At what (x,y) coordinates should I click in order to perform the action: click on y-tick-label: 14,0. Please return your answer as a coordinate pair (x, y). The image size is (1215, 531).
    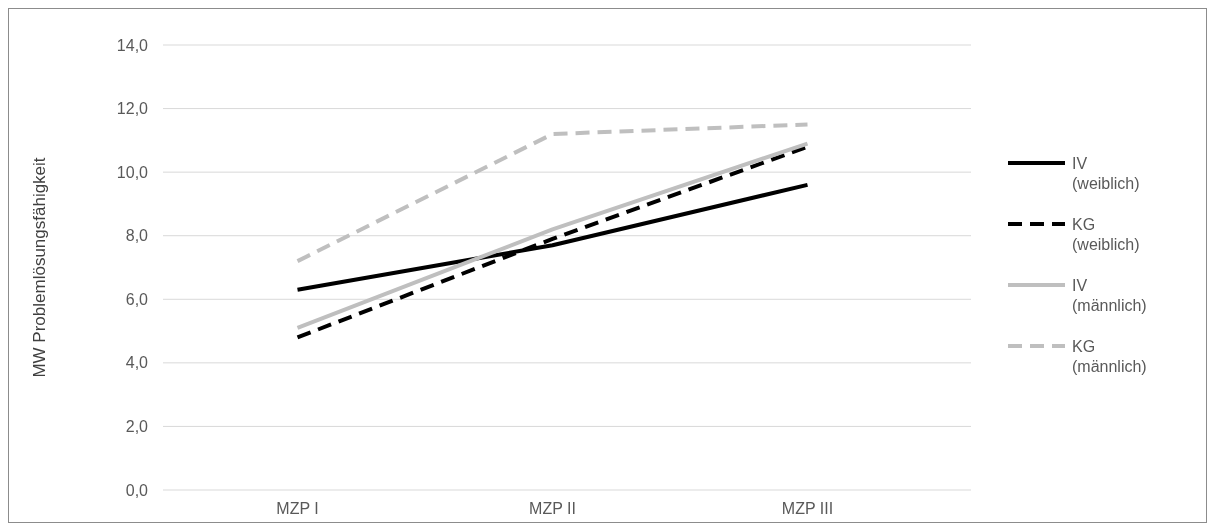
    Looking at the image, I should click on (132, 45).